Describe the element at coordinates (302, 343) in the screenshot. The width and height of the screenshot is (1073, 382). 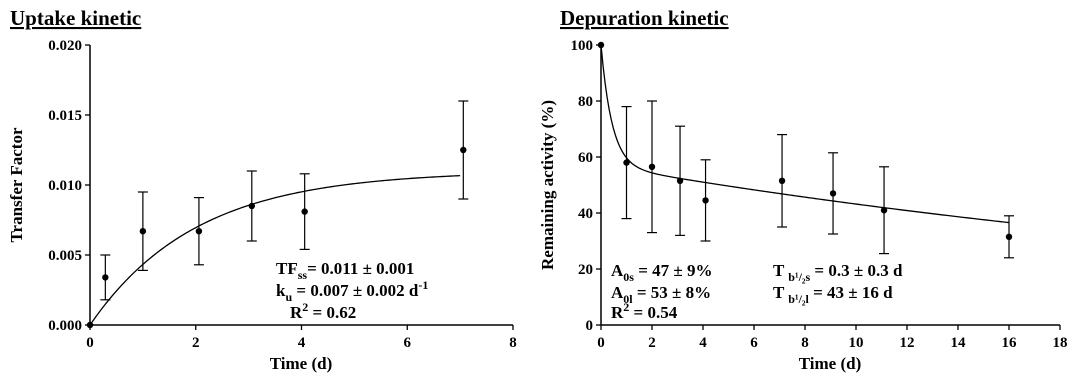
I see `uptake-xtick-label: 4` at that location.